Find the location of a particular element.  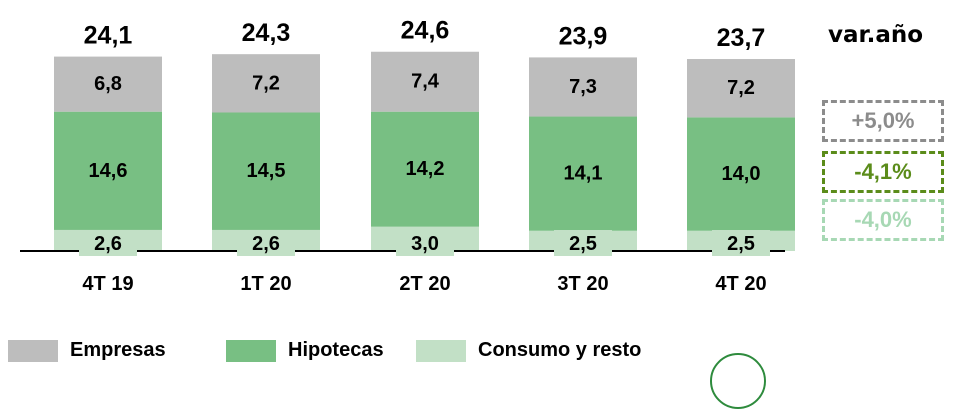

data-label-empresas-4t-20: 7,2 is located at coordinates (741, 88).